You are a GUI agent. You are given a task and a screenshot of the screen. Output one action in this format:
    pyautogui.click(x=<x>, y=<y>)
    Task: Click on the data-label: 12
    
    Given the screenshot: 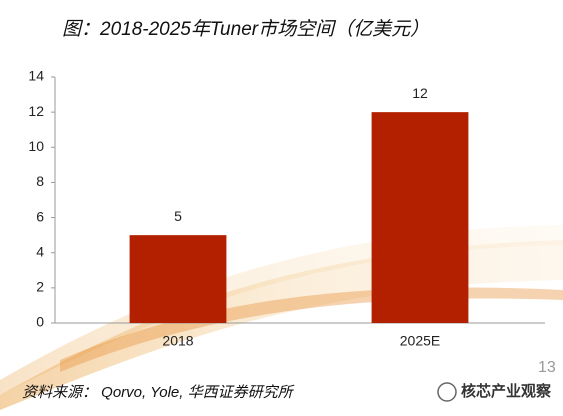 What is the action you would take?
    pyautogui.click(x=420, y=93)
    